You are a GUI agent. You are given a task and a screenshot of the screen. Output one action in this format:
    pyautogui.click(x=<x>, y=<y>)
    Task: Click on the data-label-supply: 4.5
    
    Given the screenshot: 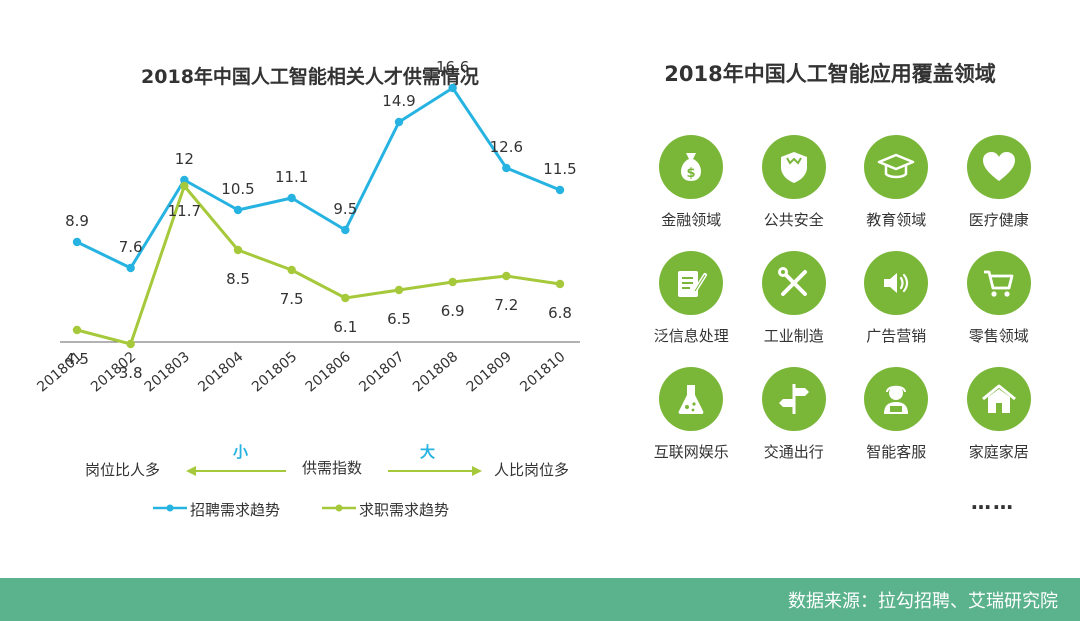 What is the action you would take?
    pyautogui.click(x=77, y=359)
    